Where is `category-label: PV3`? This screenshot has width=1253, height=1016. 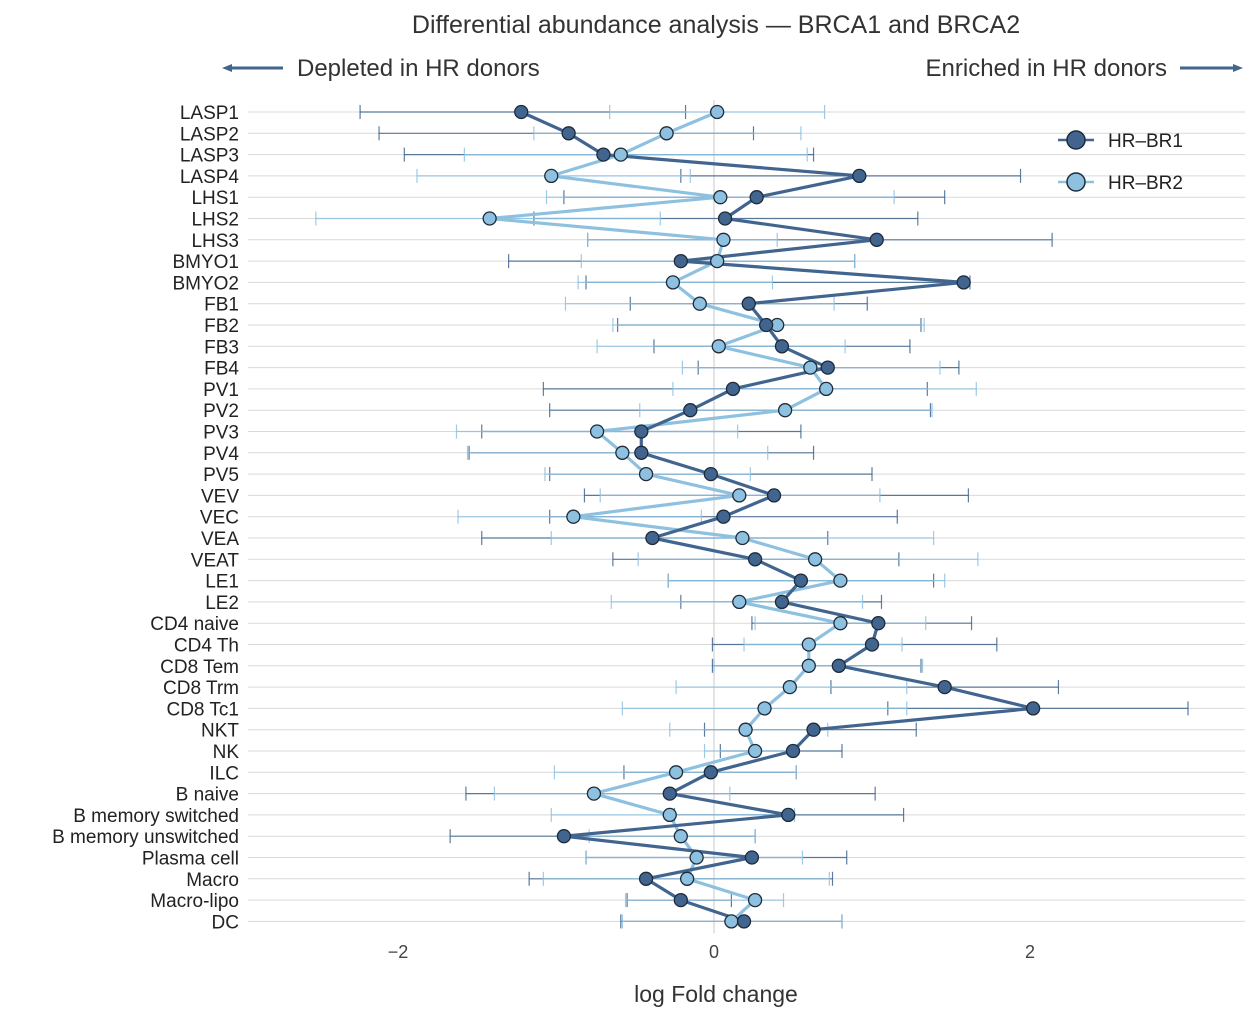
category-label: PV3 is located at coordinates (221, 433).